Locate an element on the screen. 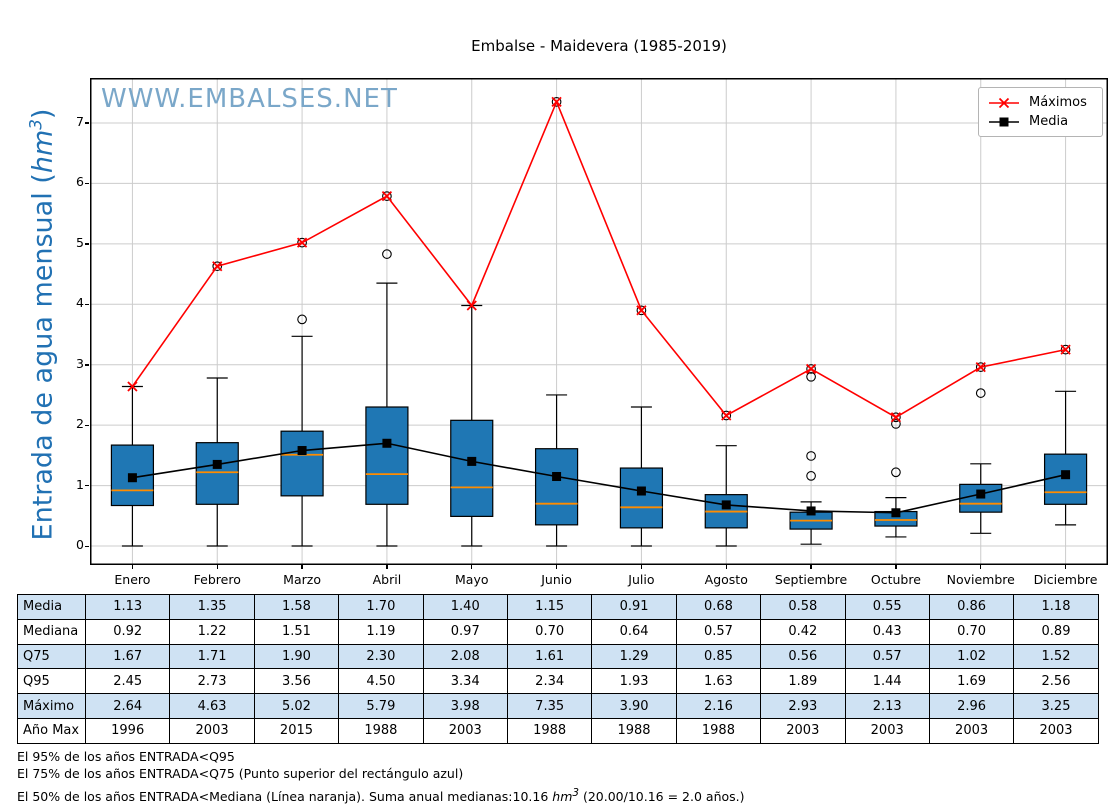 Image resolution: width=1120 pixels, height=810 pixels. table-cell: 2.45 is located at coordinates (127, 681).